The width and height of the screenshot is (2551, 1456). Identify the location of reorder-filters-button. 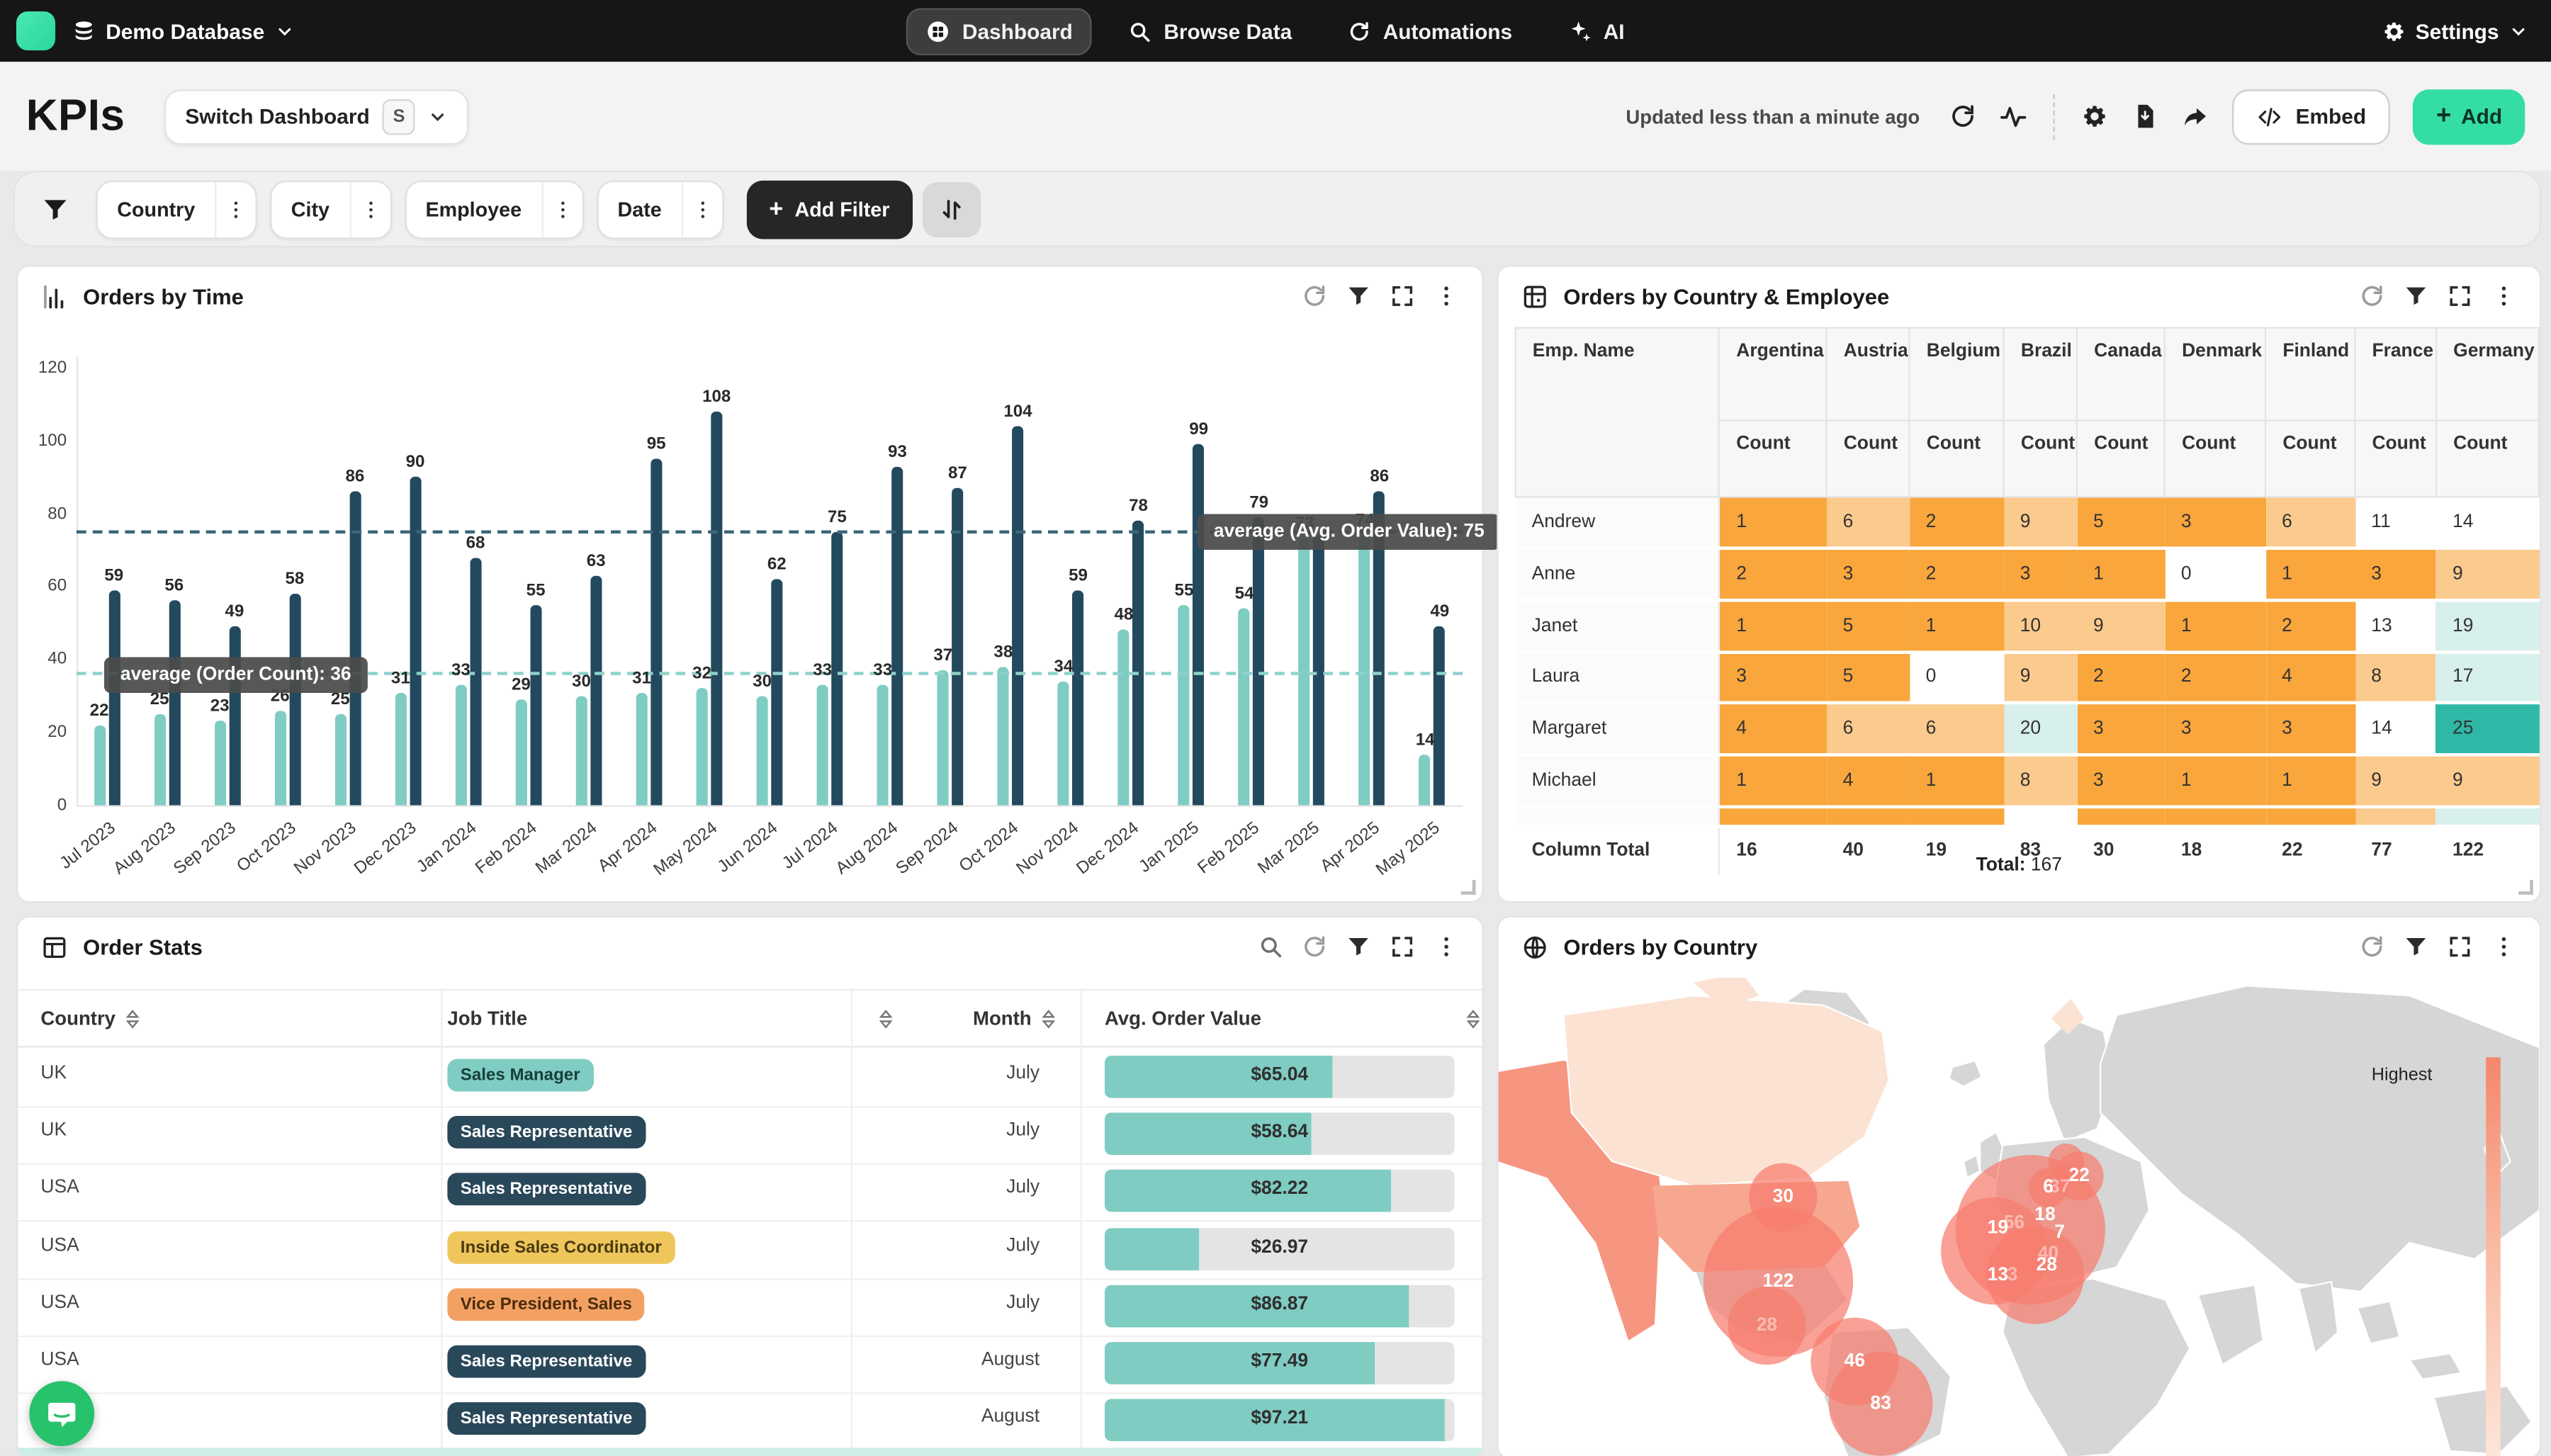
(951, 209).